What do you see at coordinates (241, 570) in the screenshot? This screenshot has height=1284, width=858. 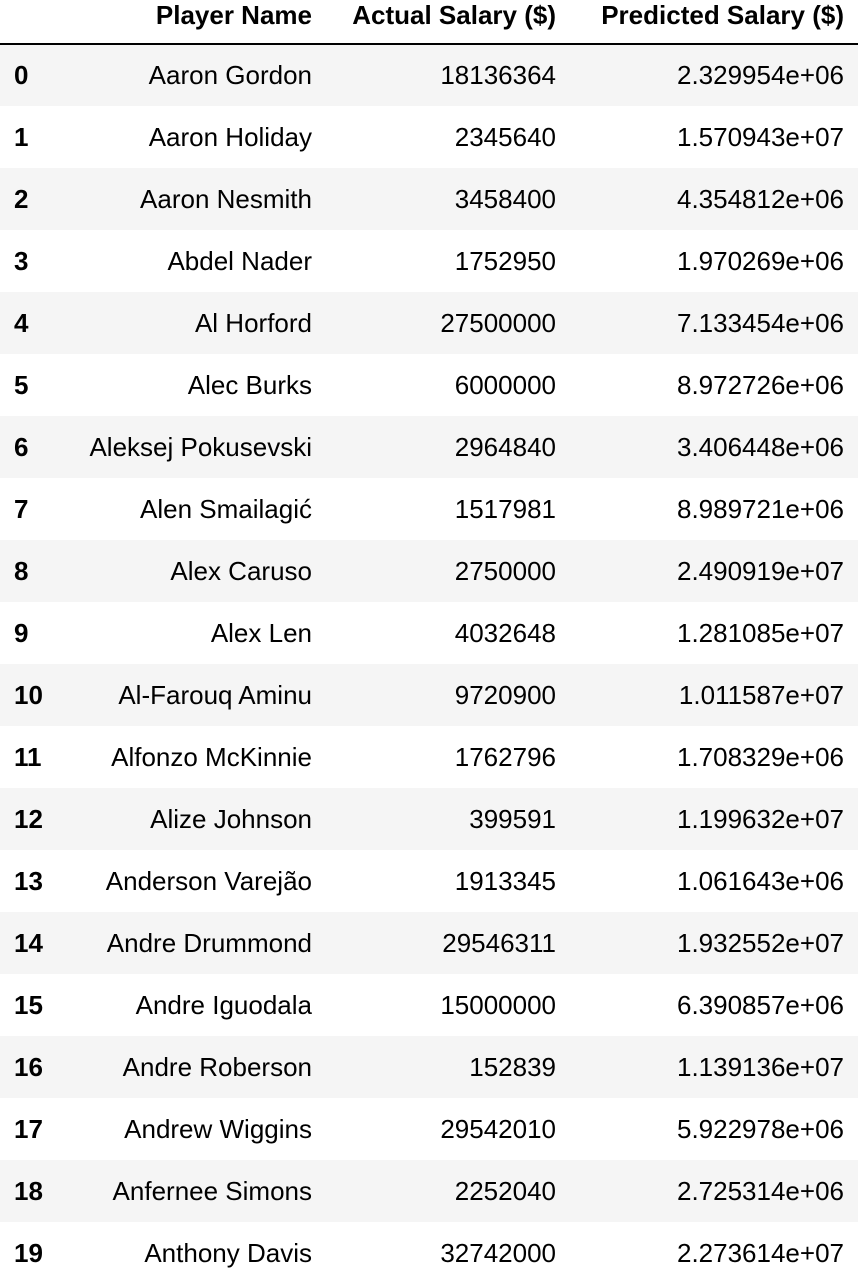 I see `player-name-cell: Alex Caruso` at bounding box center [241, 570].